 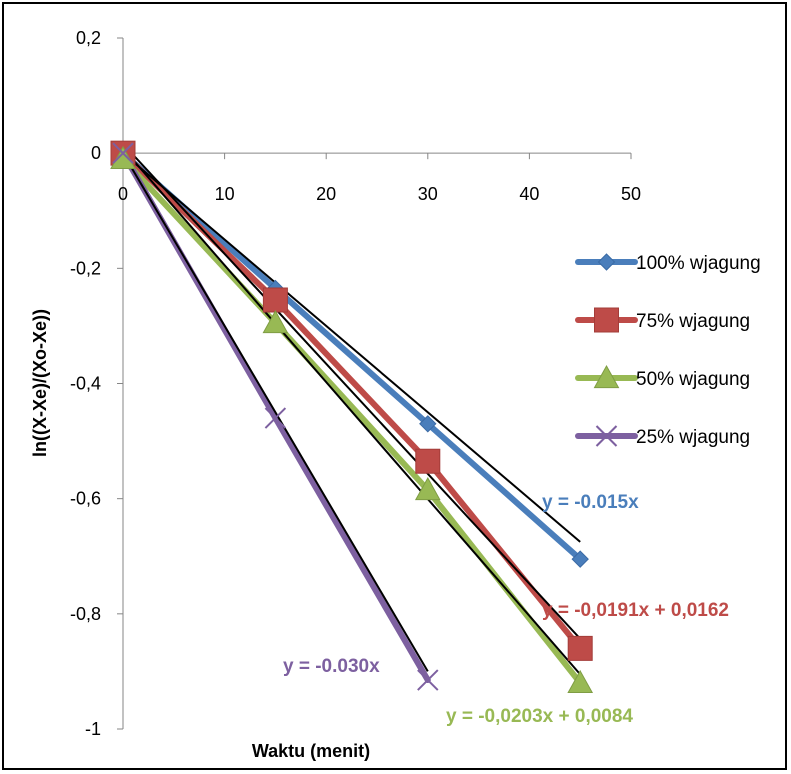 What do you see at coordinates (606, 262) in the screenshot?
I see `legend-swatch-marker-100-wjagung` at bounding box center [606, 262].